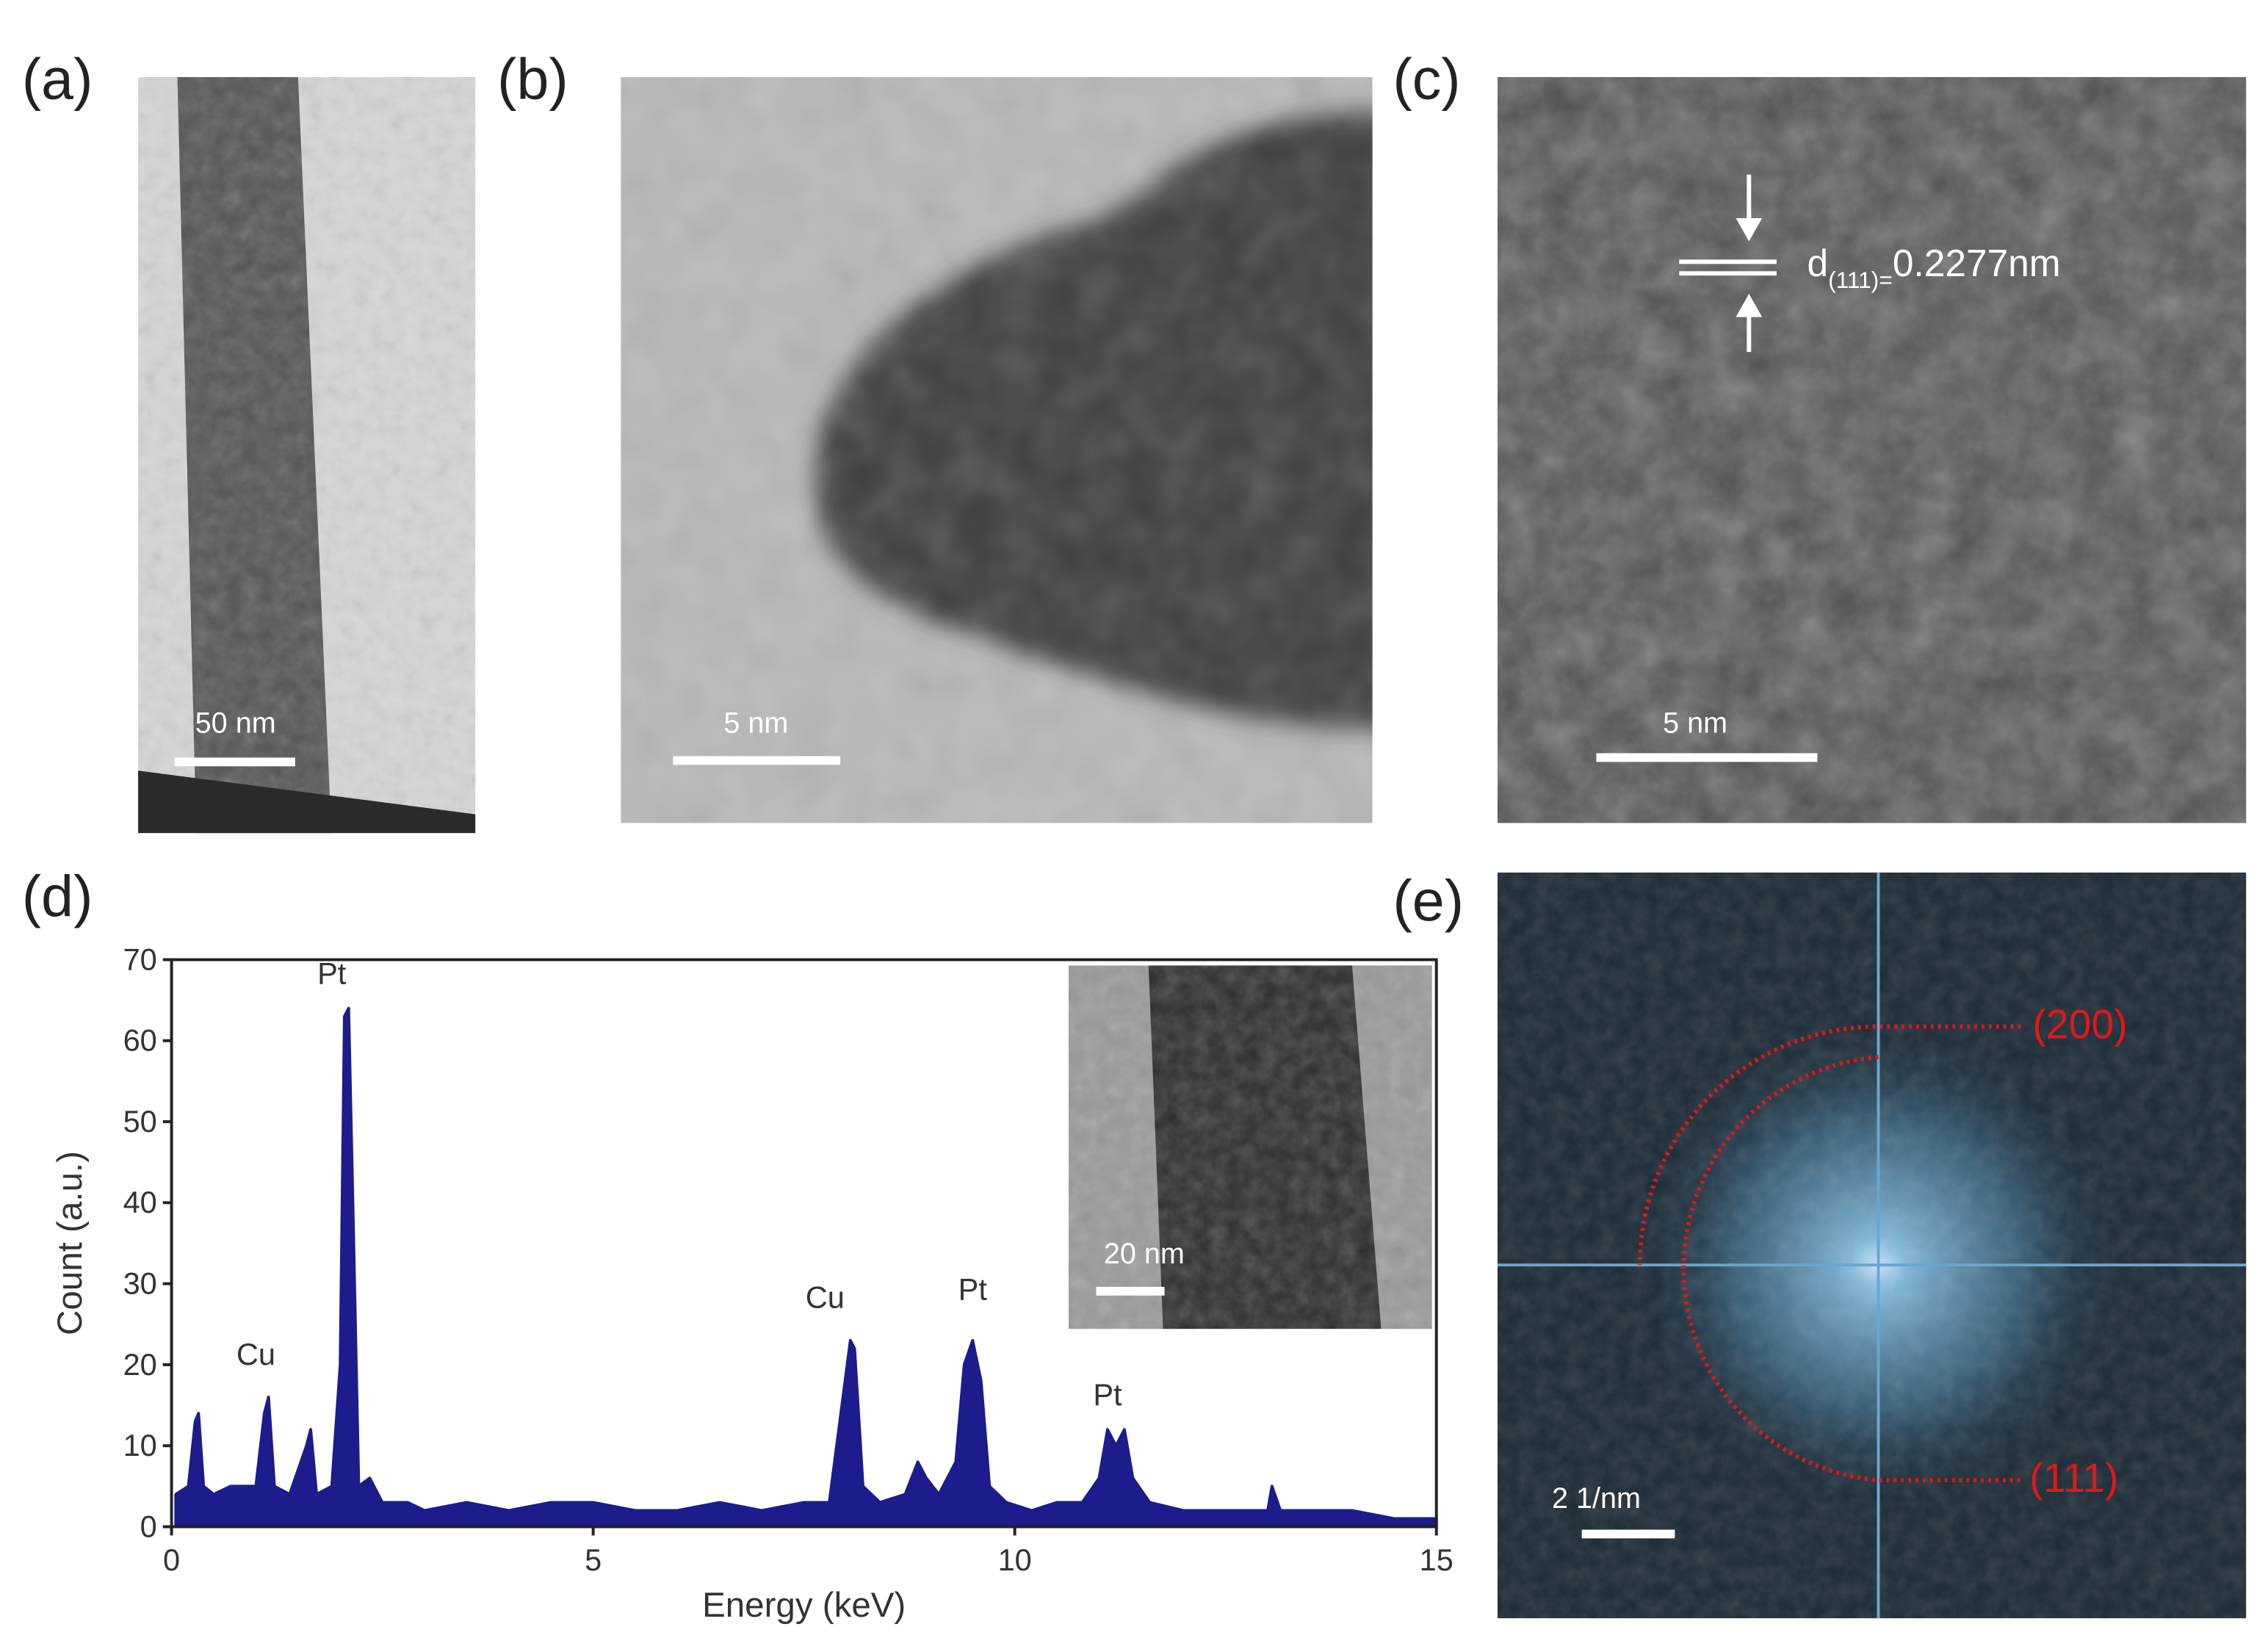 This screenshot has height=1638, width=2268. What do you see at coordinates (1860, 280) in the screenshot?
I see `subscript: (111)=` at bounding box center [1860, 280].